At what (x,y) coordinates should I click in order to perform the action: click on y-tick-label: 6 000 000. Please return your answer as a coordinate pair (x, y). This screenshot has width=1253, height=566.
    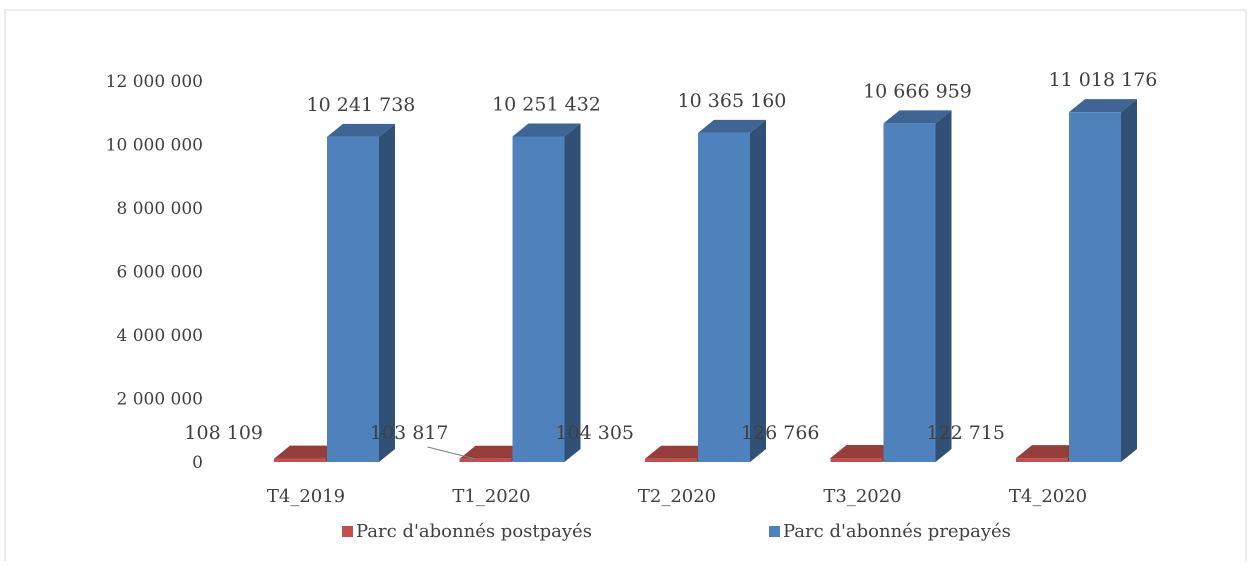
    Looking at the image, I should click on (159, 273).